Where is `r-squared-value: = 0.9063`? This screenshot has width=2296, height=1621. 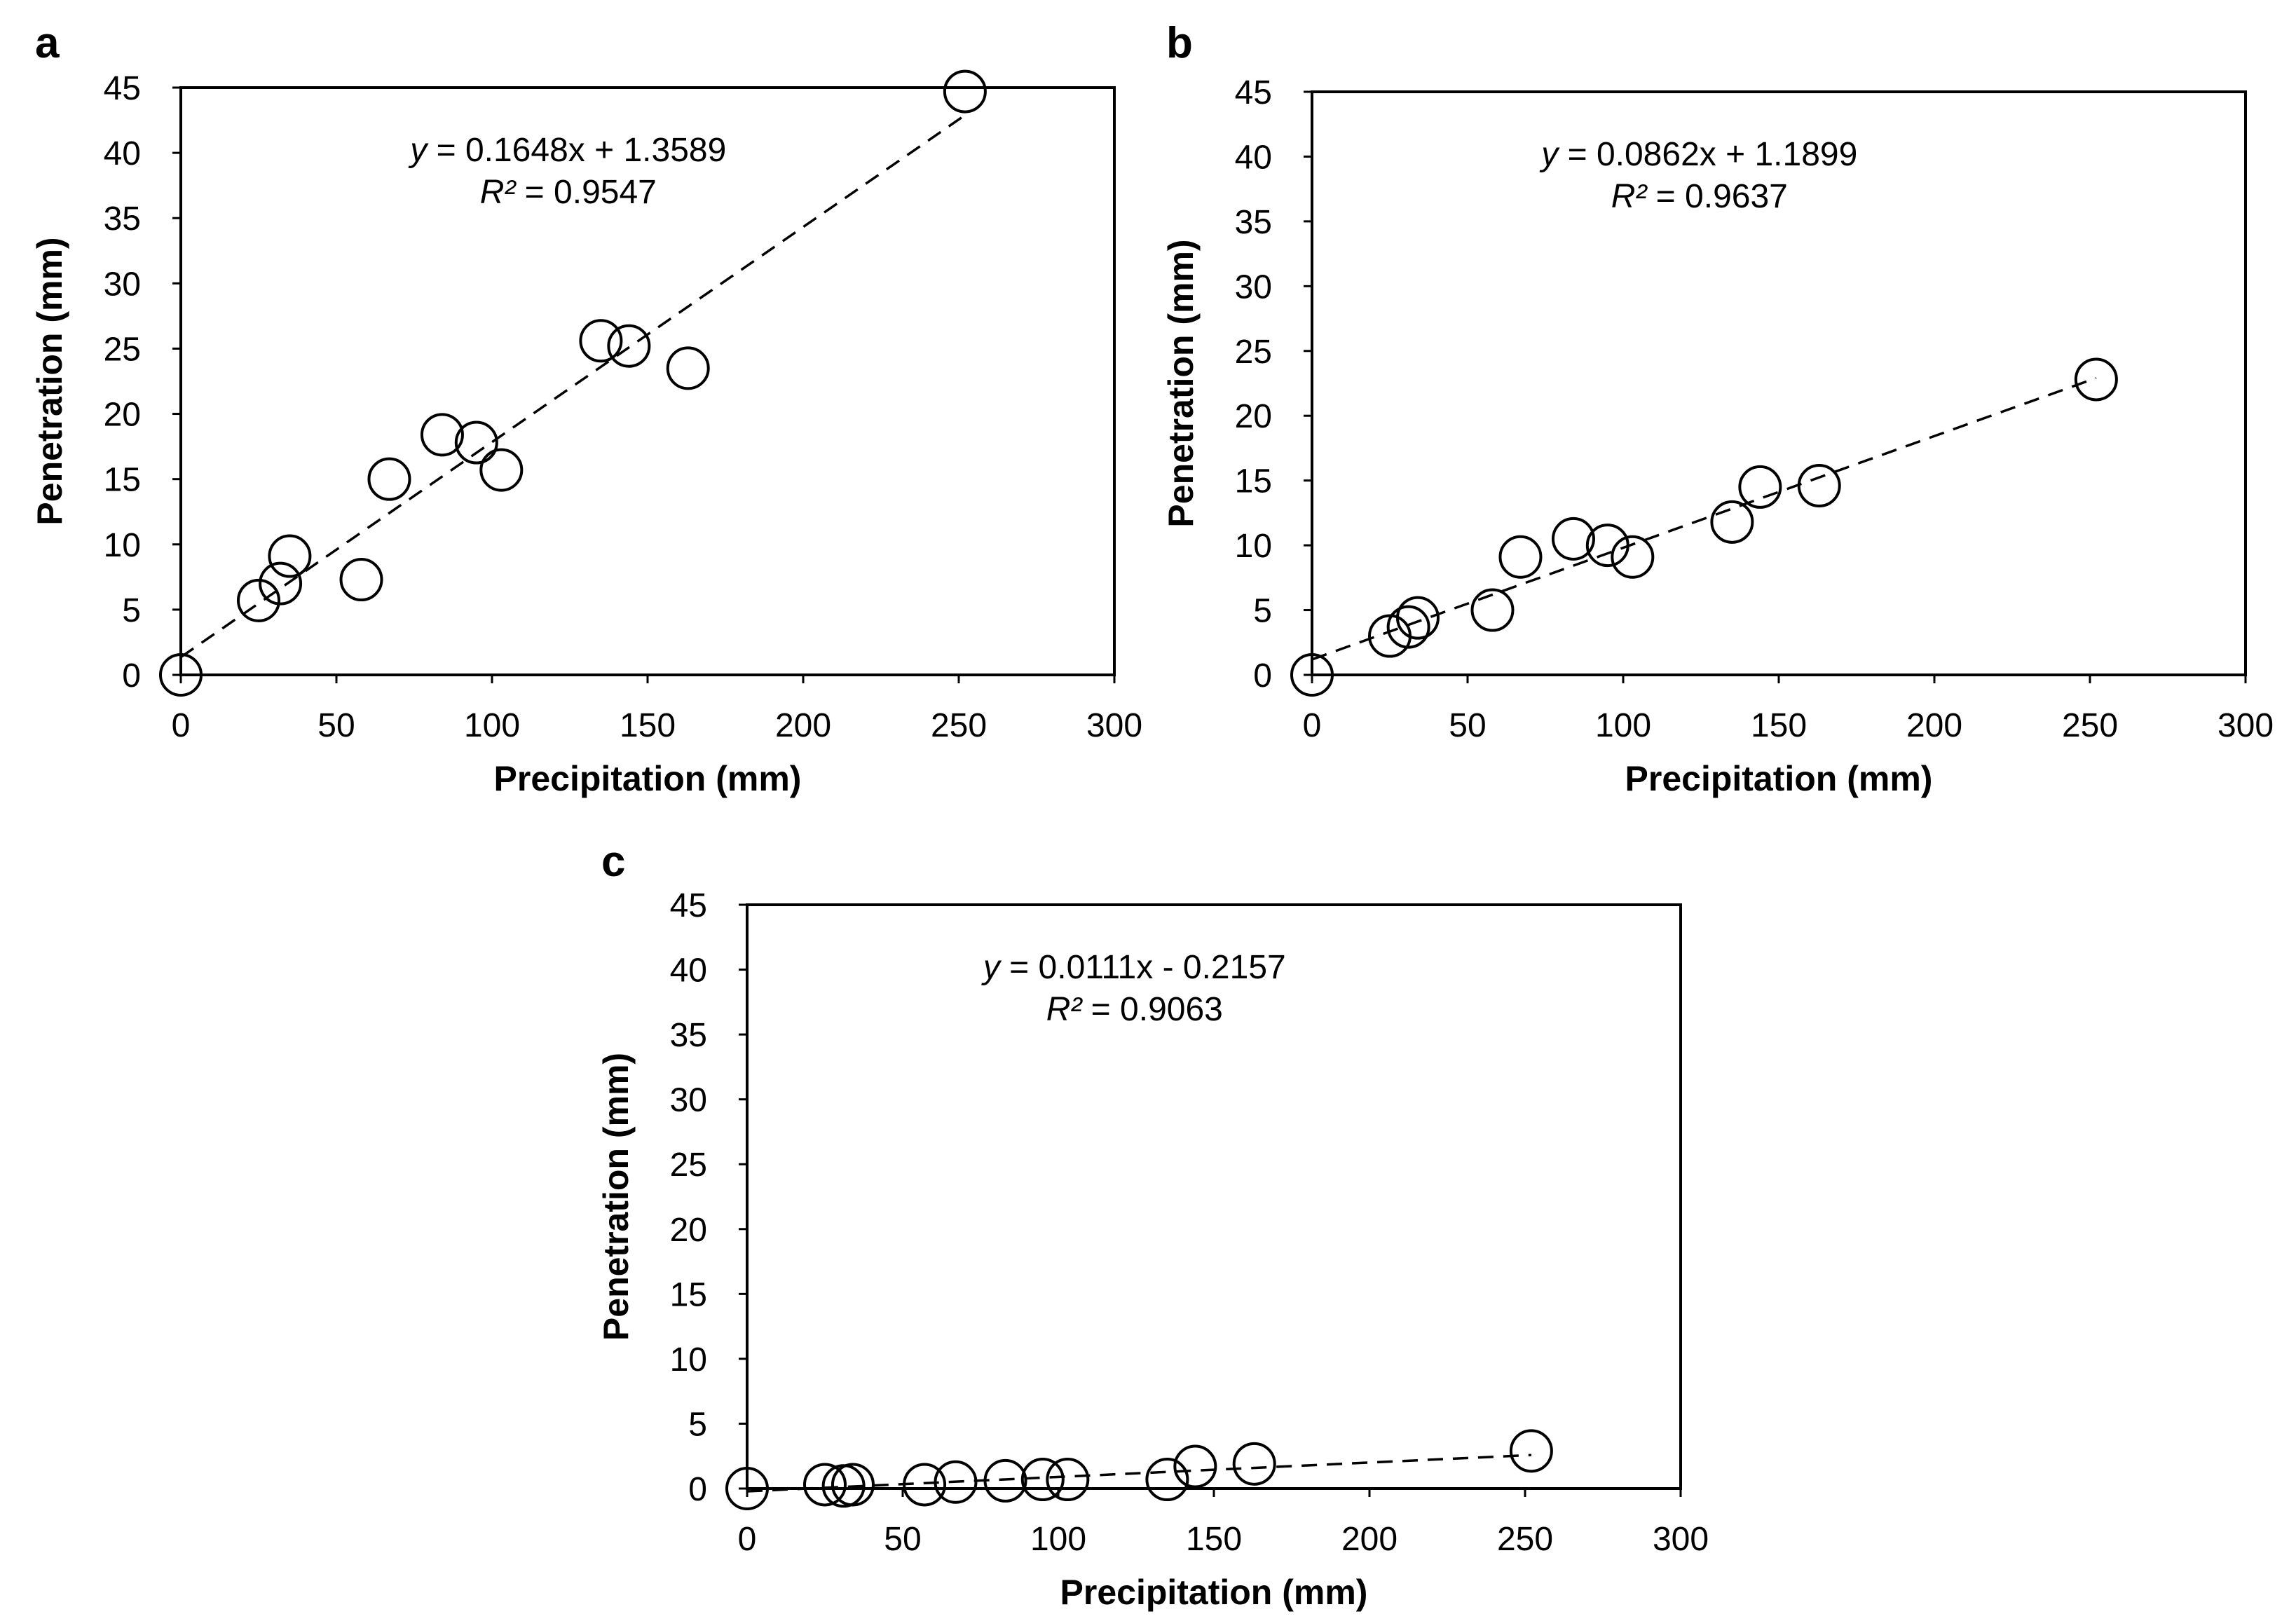 r-squared-value: = 0.9063 is located at coordinates (1152, 1009).